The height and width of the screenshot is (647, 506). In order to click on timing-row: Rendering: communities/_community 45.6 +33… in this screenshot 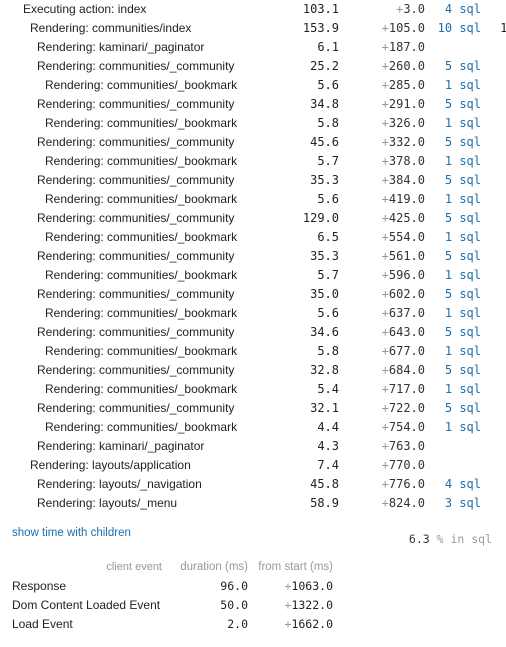, I will do `click(253, 142)`.